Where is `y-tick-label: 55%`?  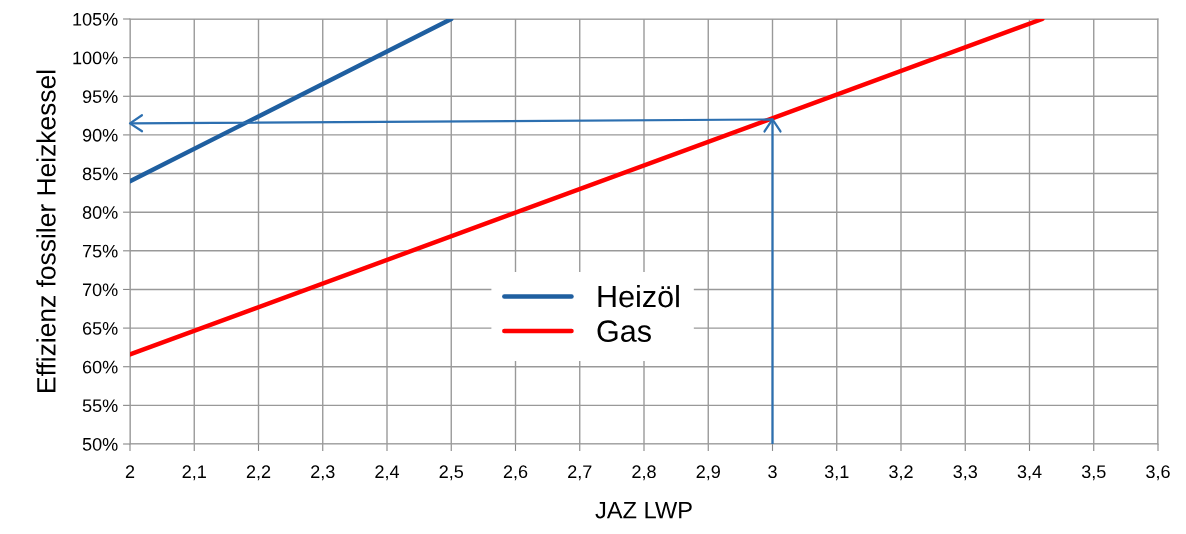
y-tick-label: 55% is located at coordinates (100, 406).